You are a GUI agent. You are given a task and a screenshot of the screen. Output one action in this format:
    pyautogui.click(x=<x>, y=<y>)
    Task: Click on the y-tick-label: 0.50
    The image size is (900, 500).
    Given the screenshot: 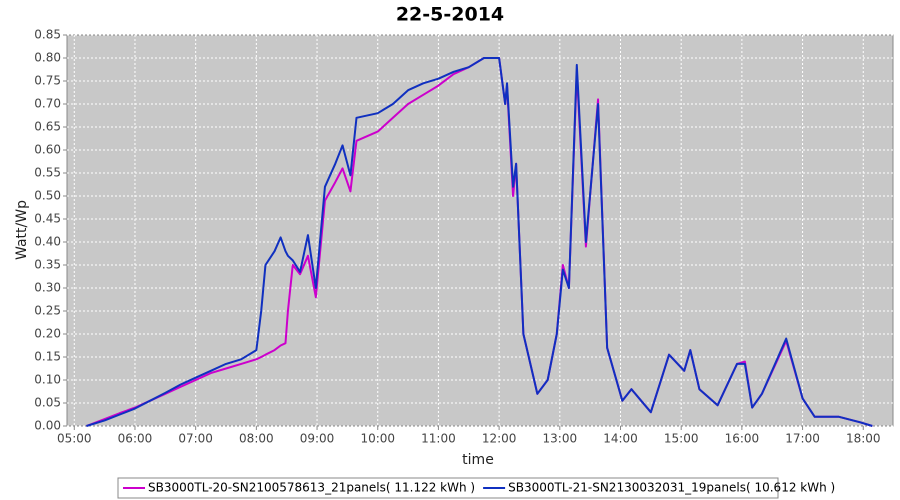 What is the action you would take?
    pyautogui.click(x=47, y=196)
    